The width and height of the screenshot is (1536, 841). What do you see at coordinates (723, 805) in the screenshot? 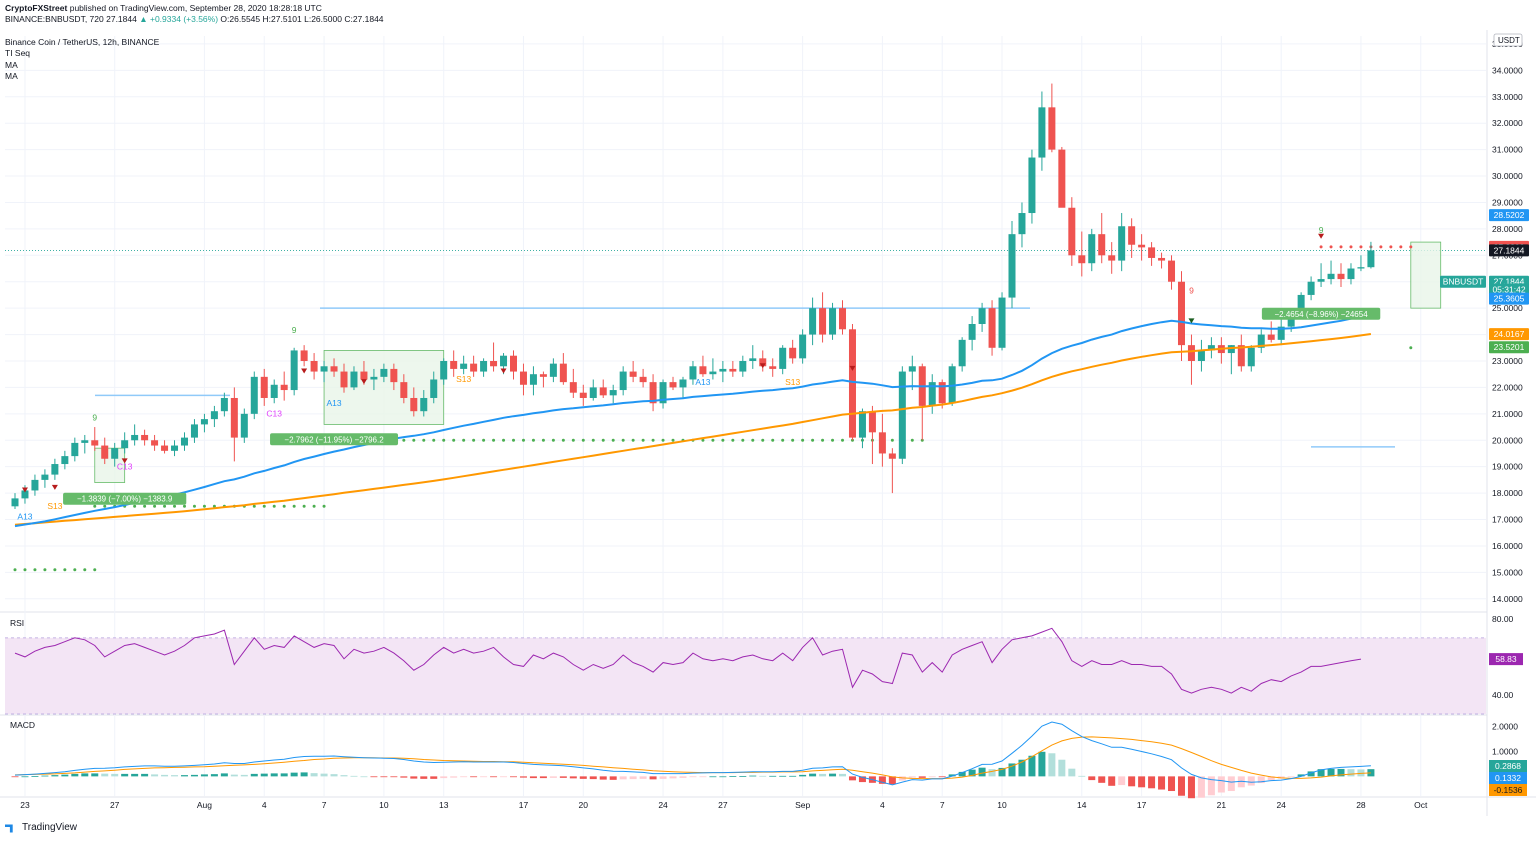
I see `x-tick-label: 27` at bounding box center [723, 805].